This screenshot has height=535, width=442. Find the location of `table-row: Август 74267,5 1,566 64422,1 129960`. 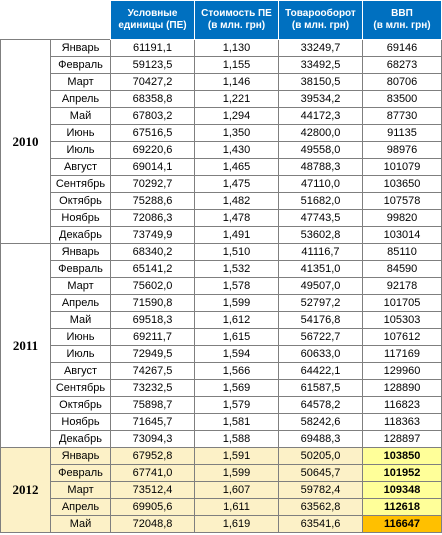

table-row: Август 74267,5 1,566 64422,1 129960 is located at coordinates (221, 371).